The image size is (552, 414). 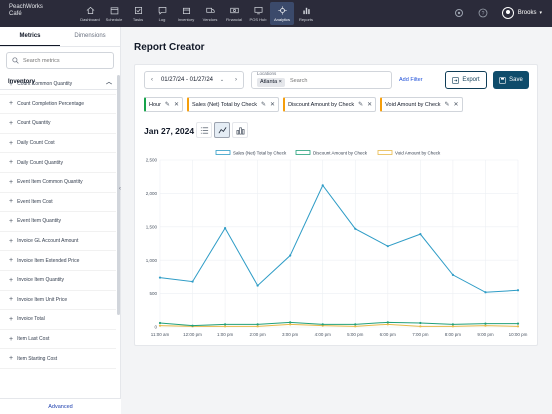 I want to click on section-inventory: Inventory ︿, so click(x=60, y=82).